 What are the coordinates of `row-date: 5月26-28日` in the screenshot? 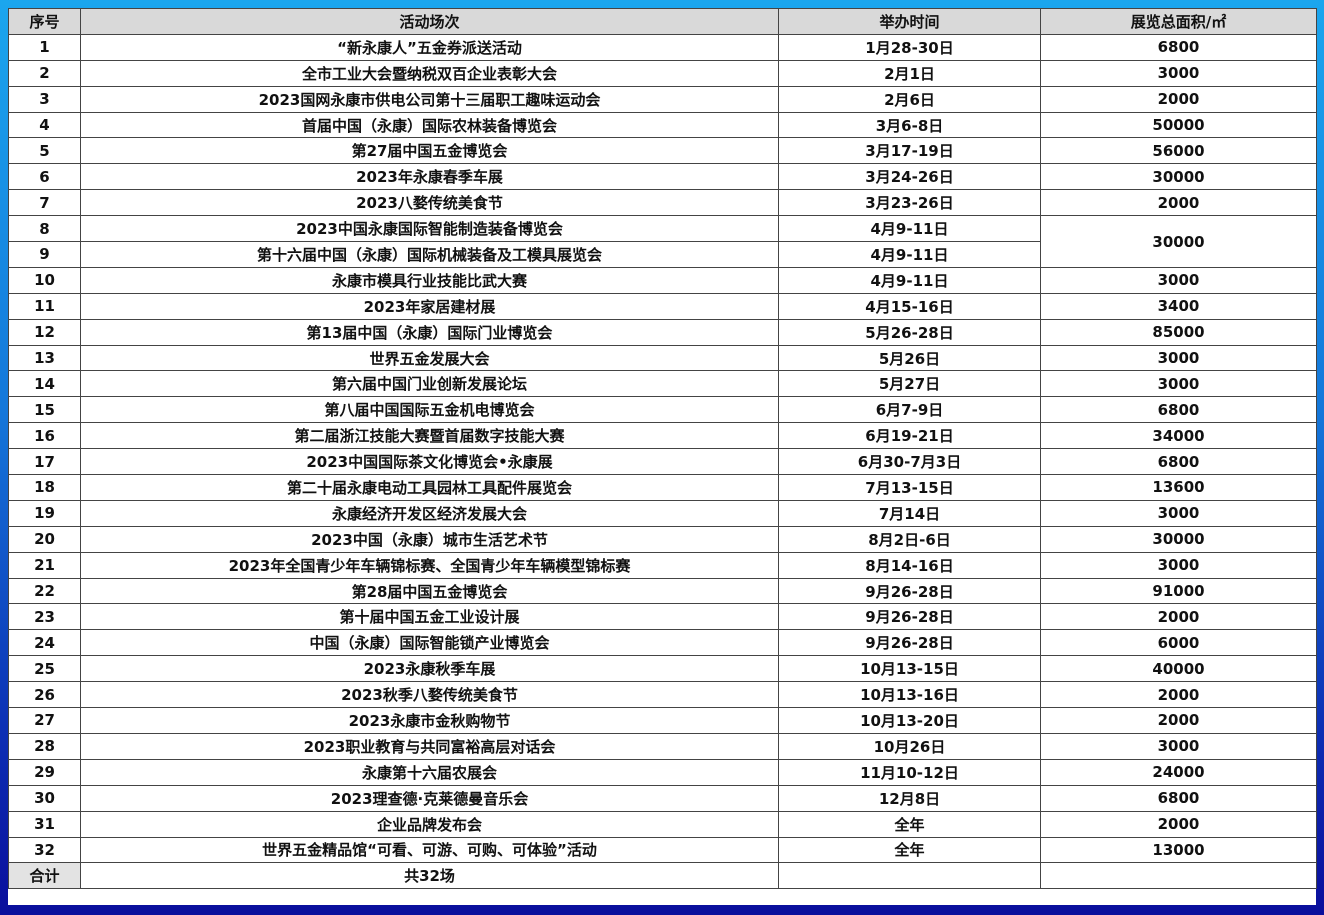 It's located at (909, 332).